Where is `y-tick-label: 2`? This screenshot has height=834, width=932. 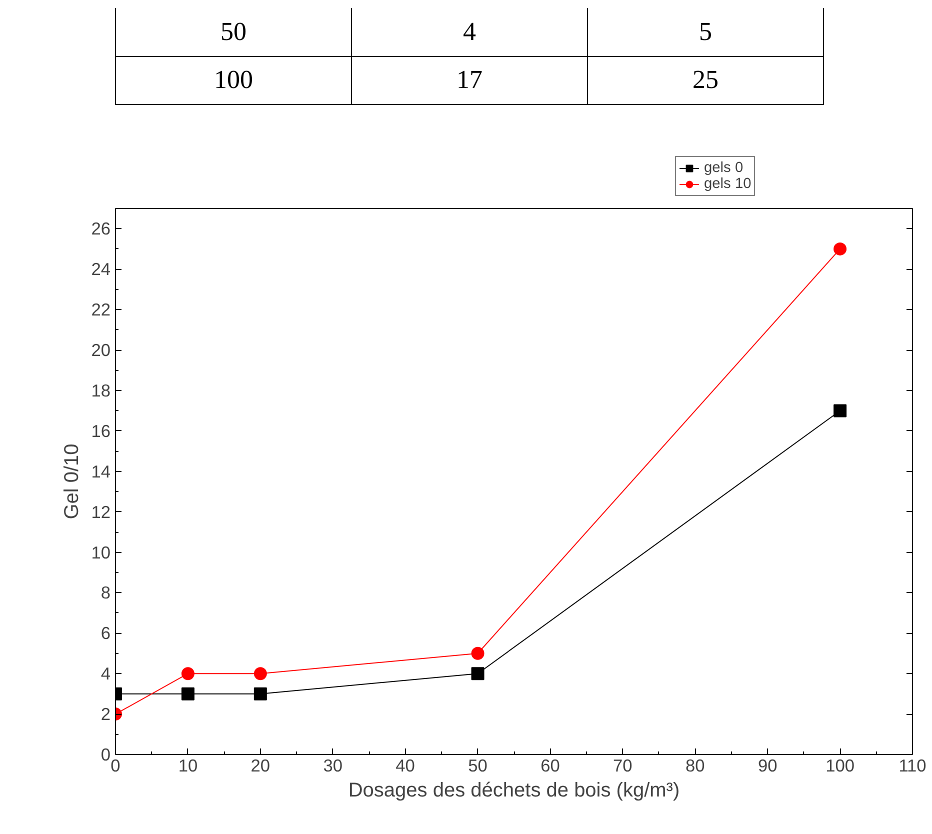 y-tick-label: 2 is located at coordinates (105, 714).